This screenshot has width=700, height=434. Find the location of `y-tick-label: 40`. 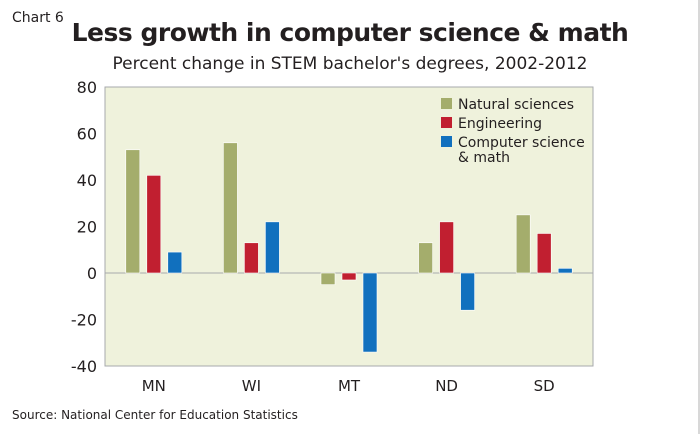

y-tick-label: 40 is located at coordinates (87, 180).